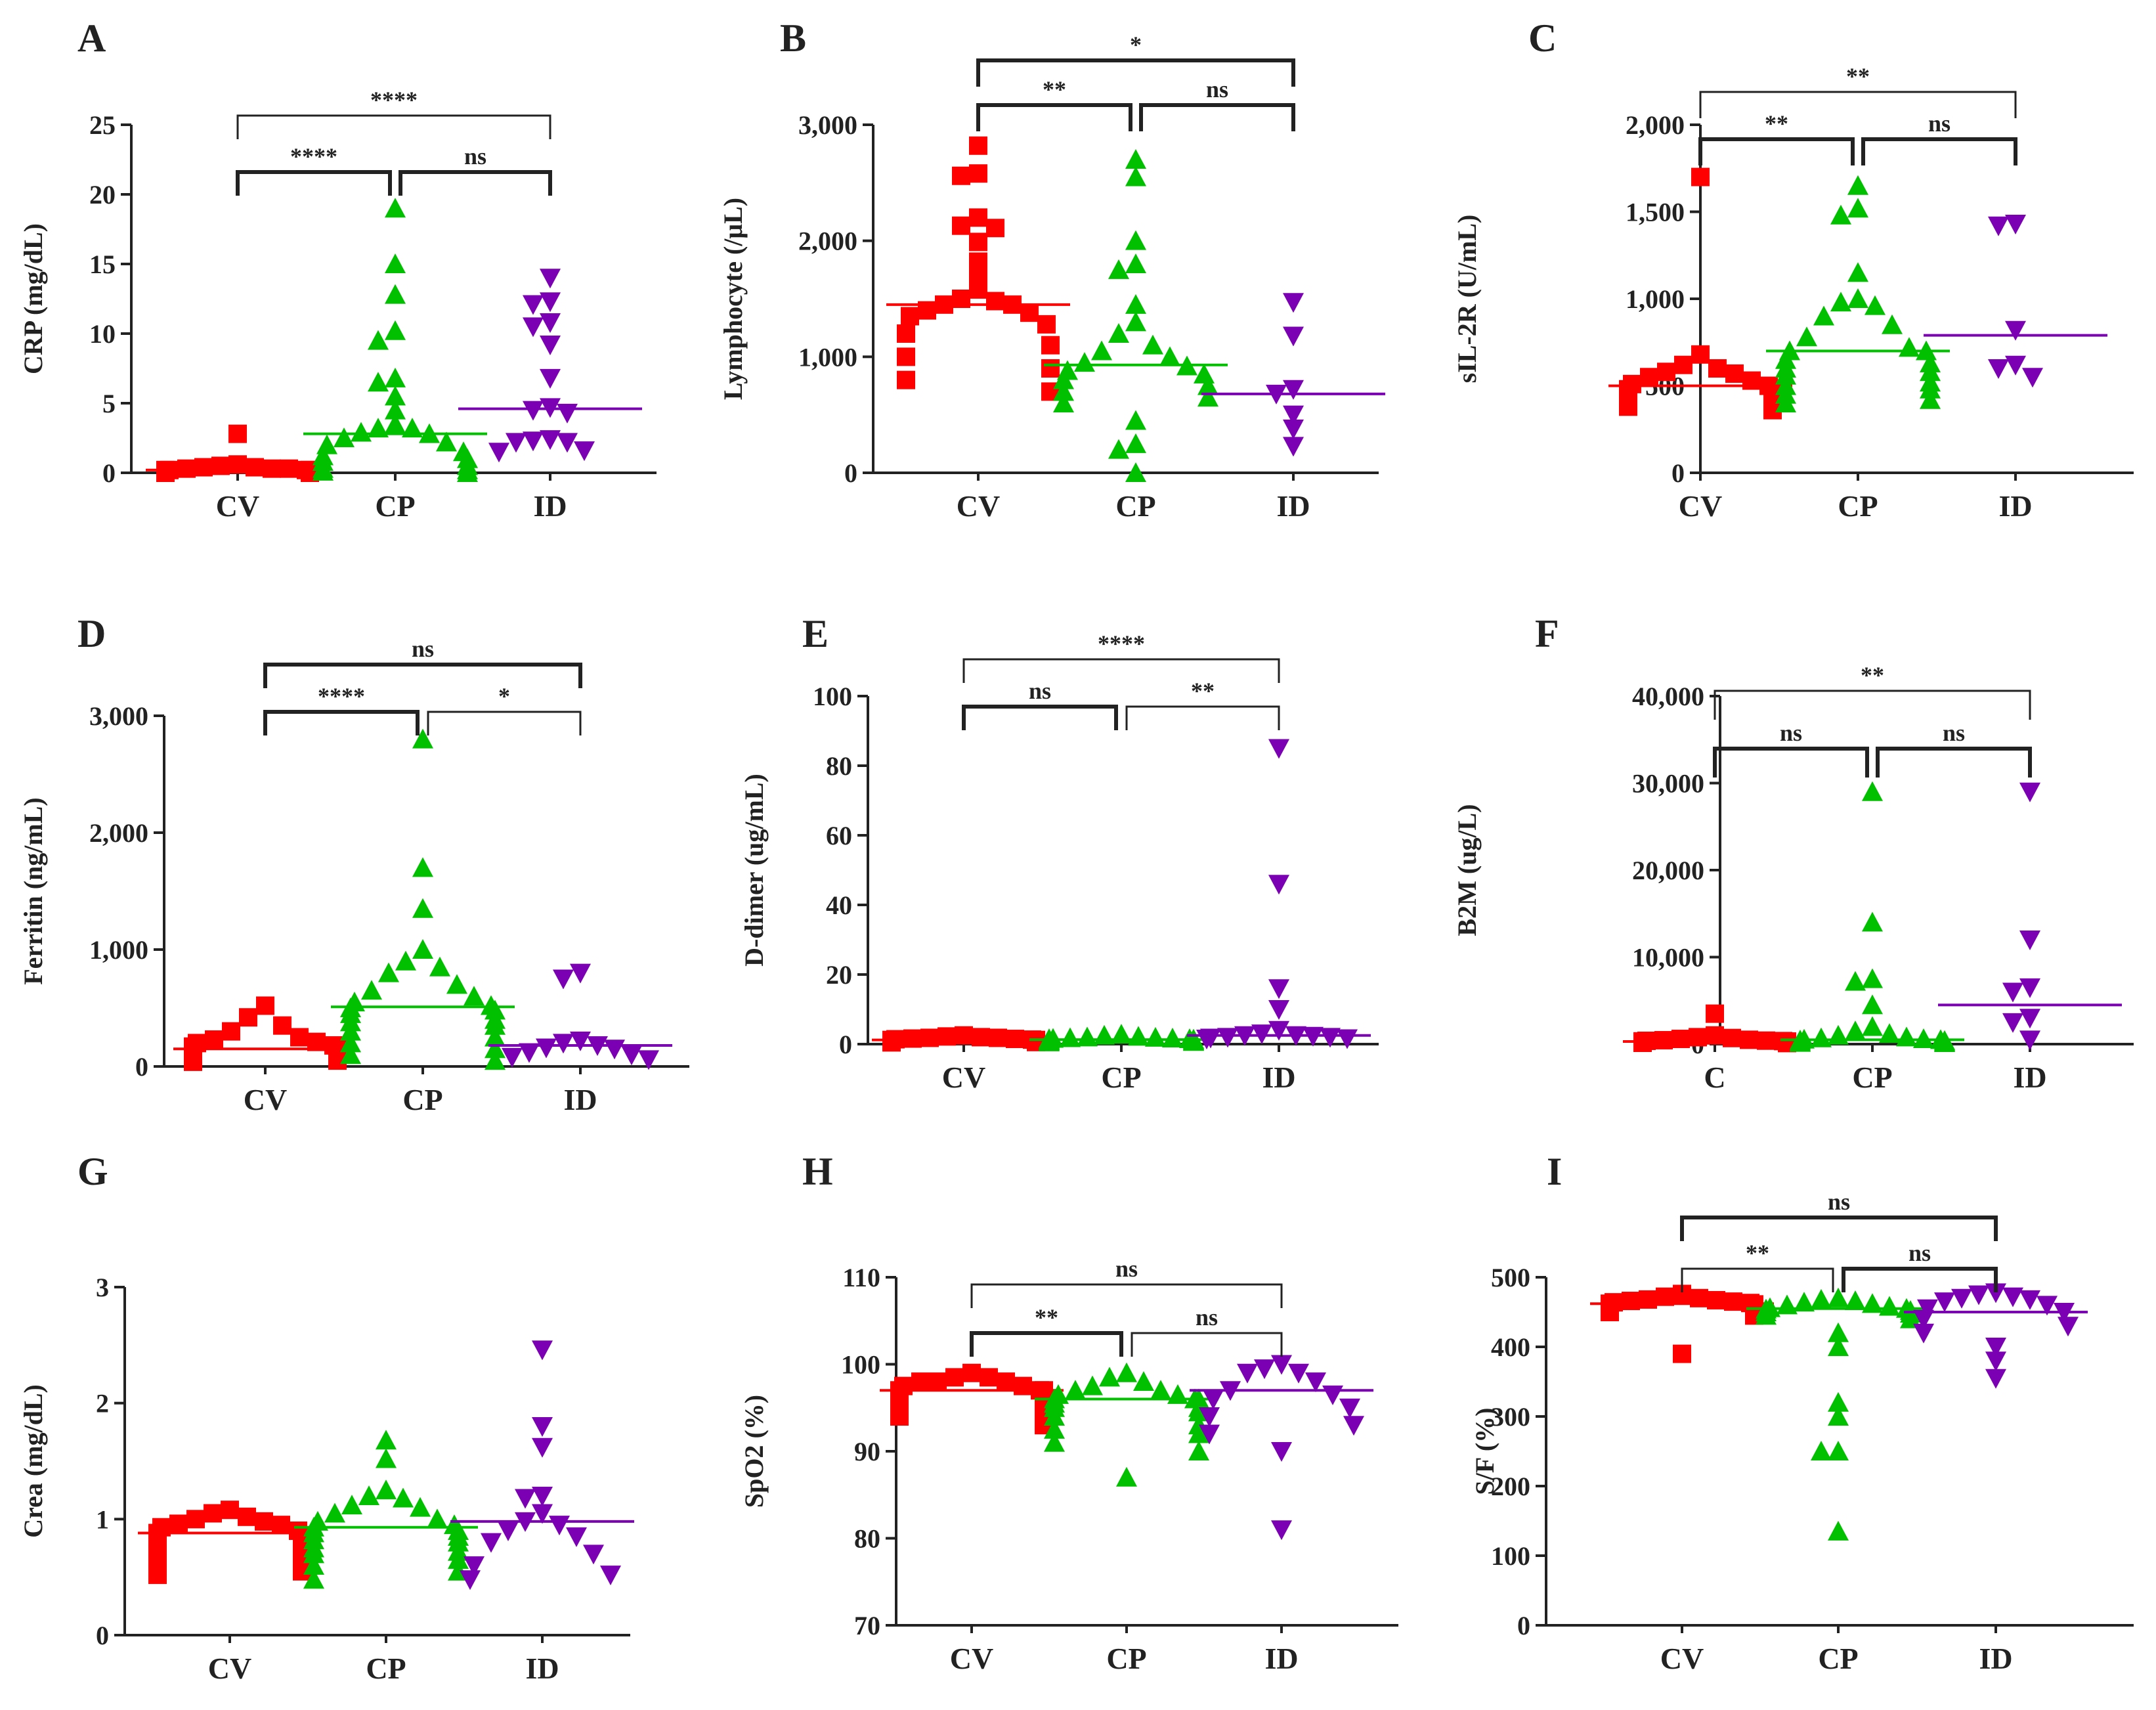  I want to click on y-tick-label: 1,500, so click(1656, 212).